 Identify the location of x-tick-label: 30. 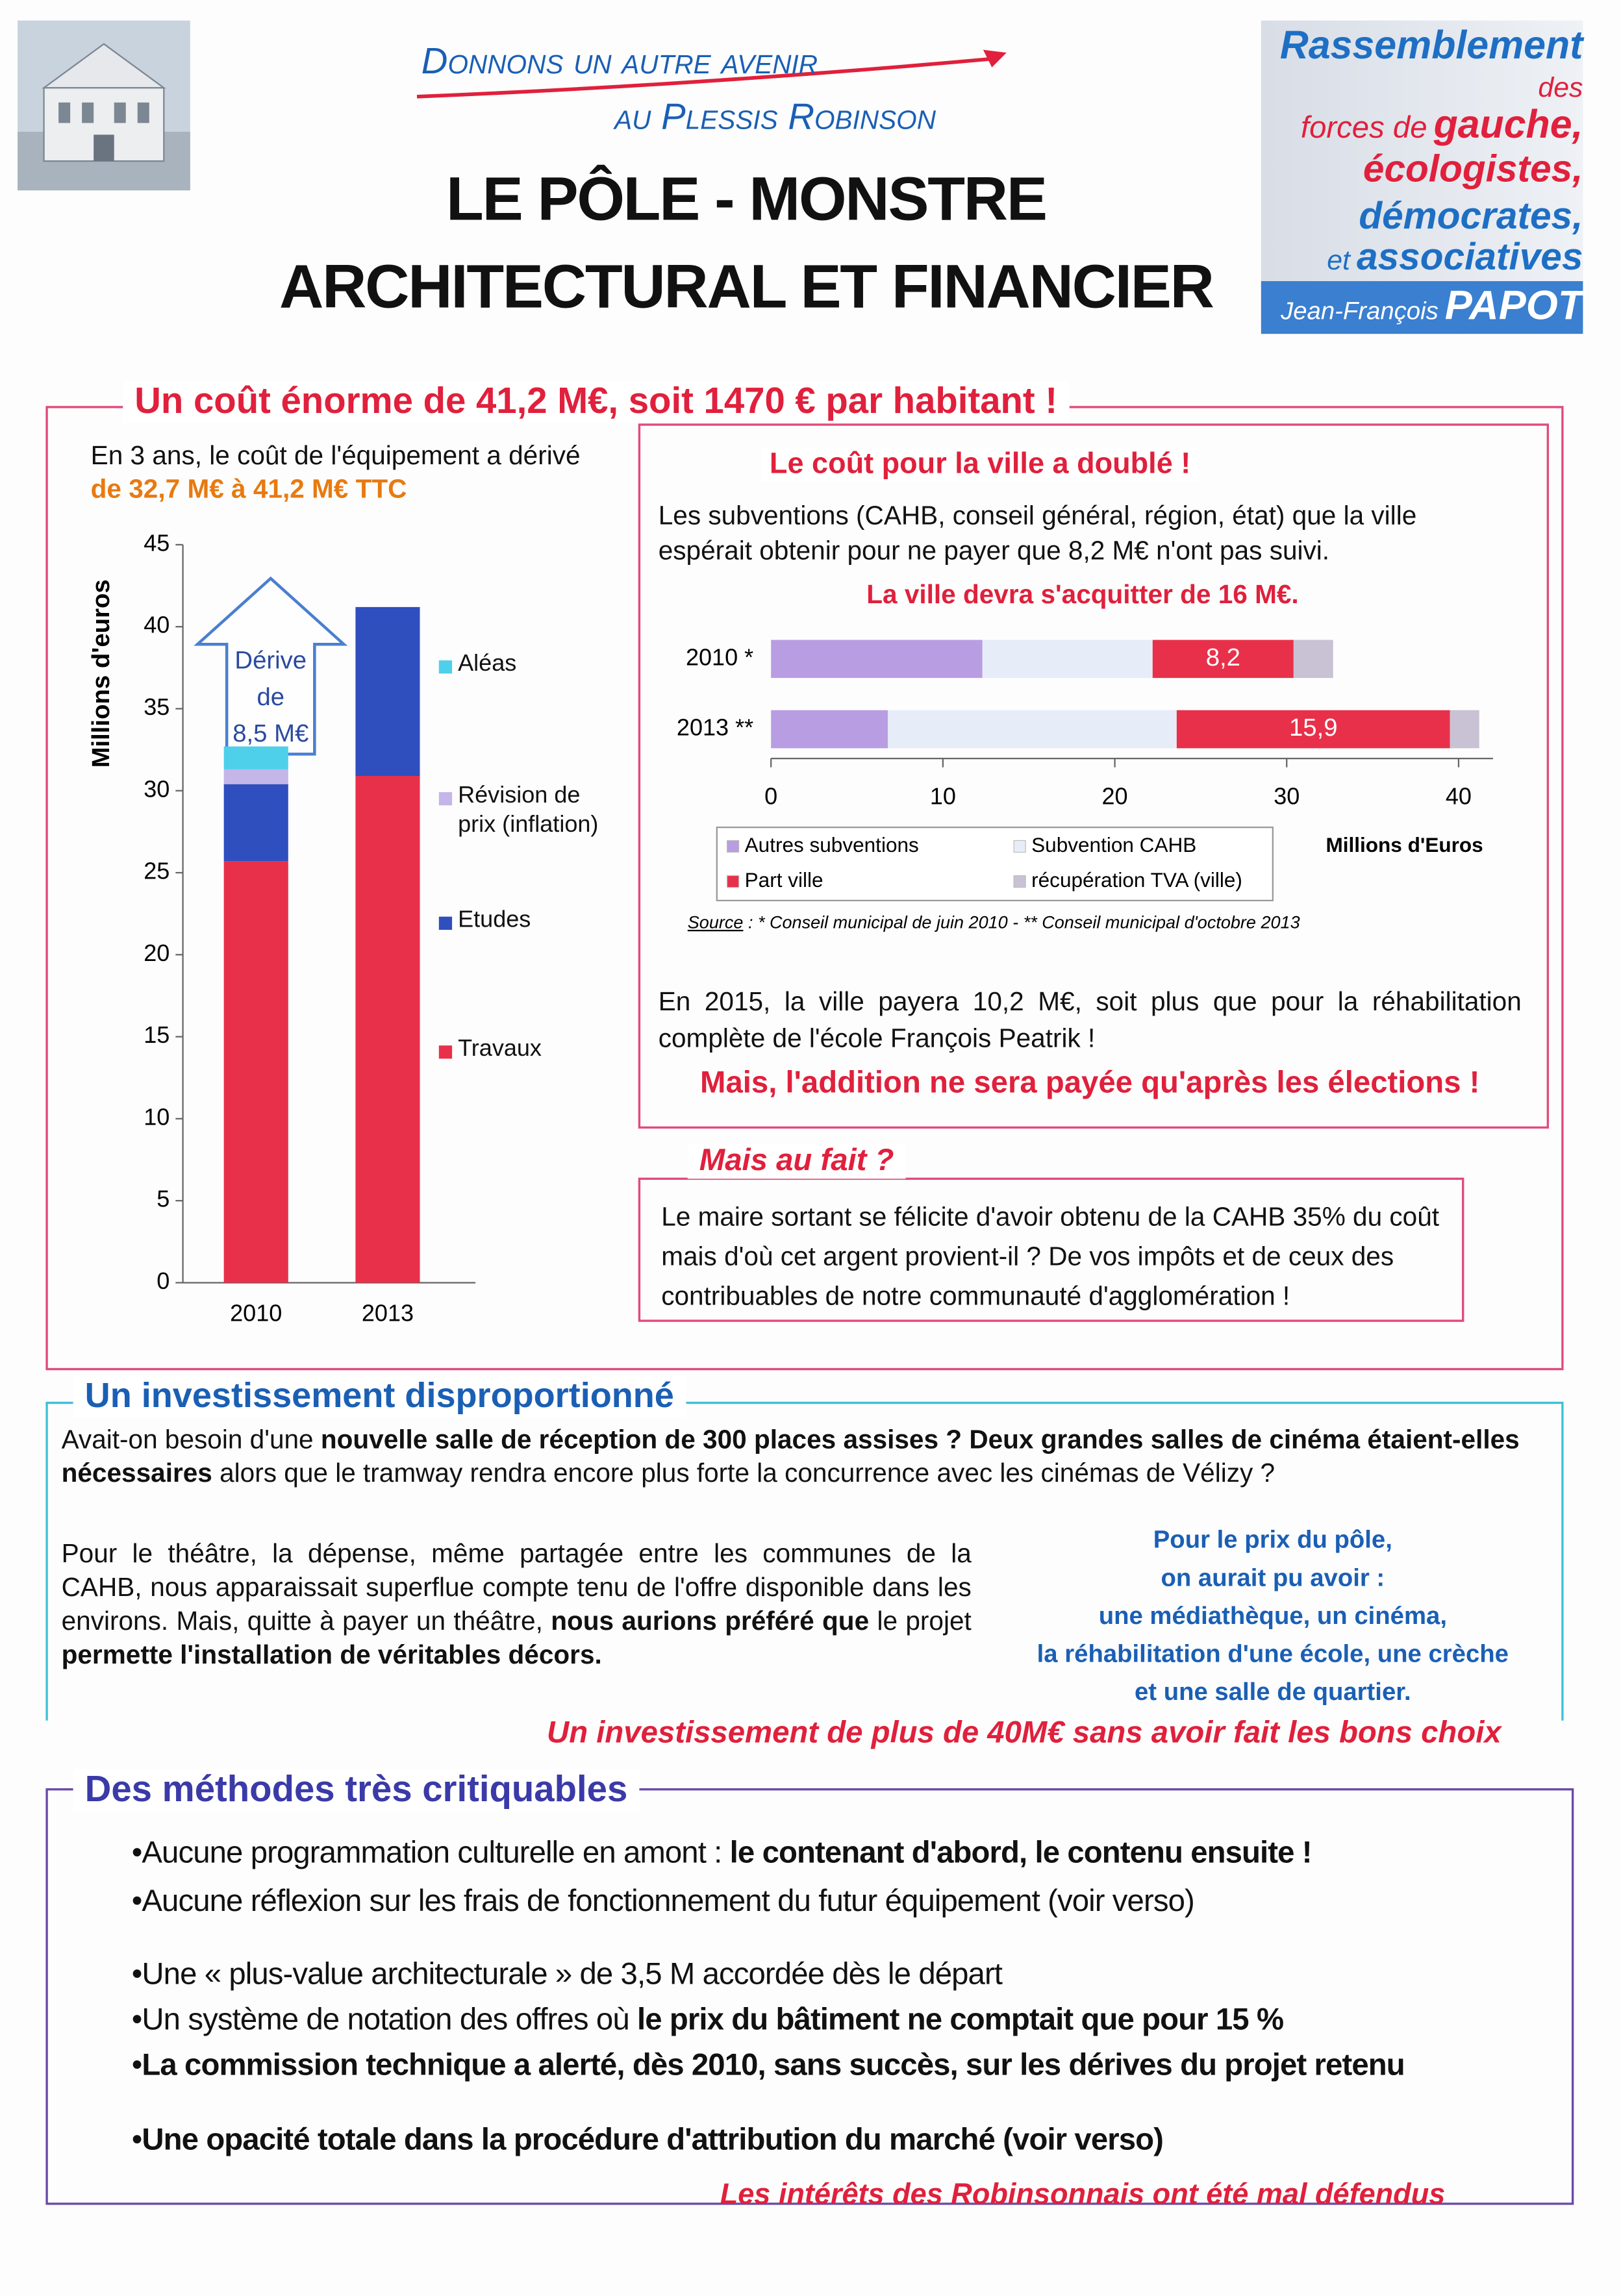
(1287, 797).